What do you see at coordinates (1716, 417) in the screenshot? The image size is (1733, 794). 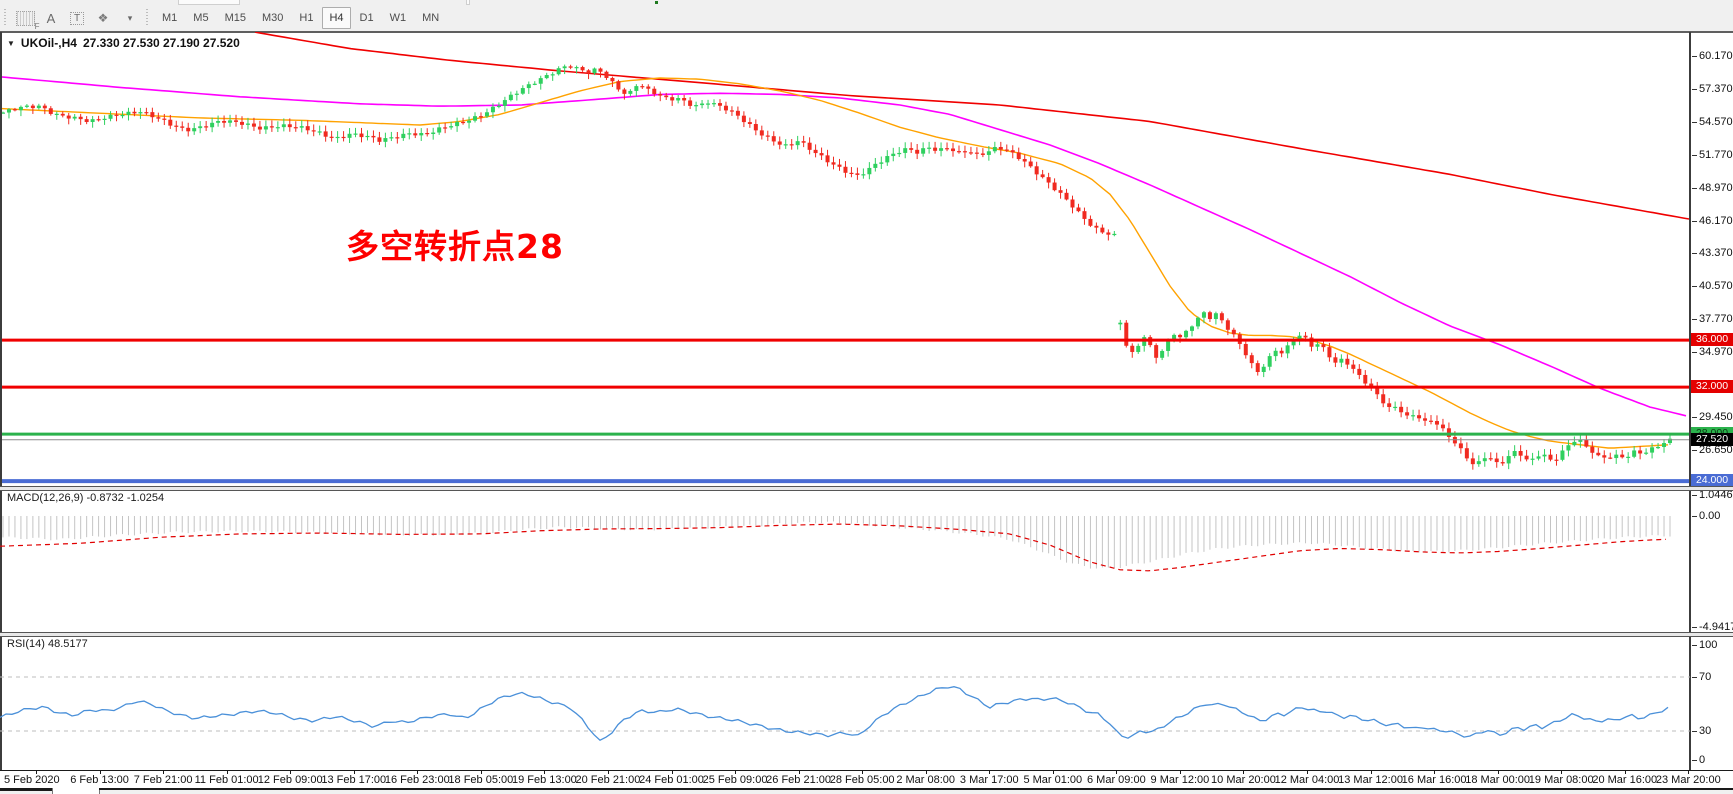 I see `scale-tick-label: 29.450` at bounding box center [1716, 417].